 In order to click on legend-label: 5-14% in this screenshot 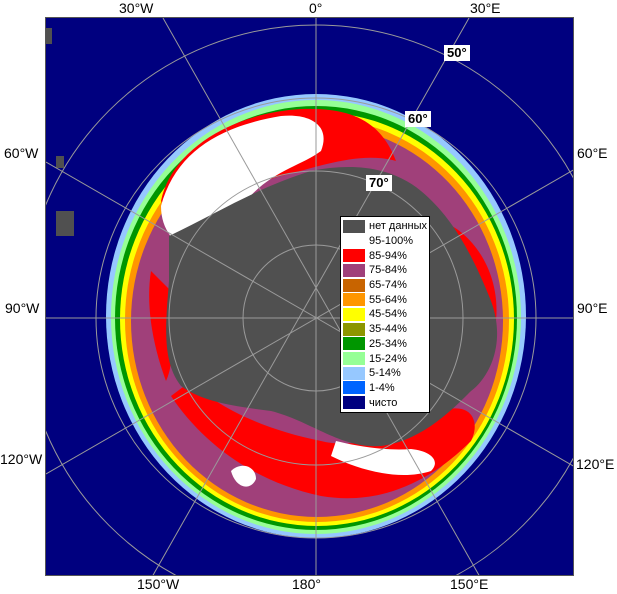, I will do `click(385, 373)`.